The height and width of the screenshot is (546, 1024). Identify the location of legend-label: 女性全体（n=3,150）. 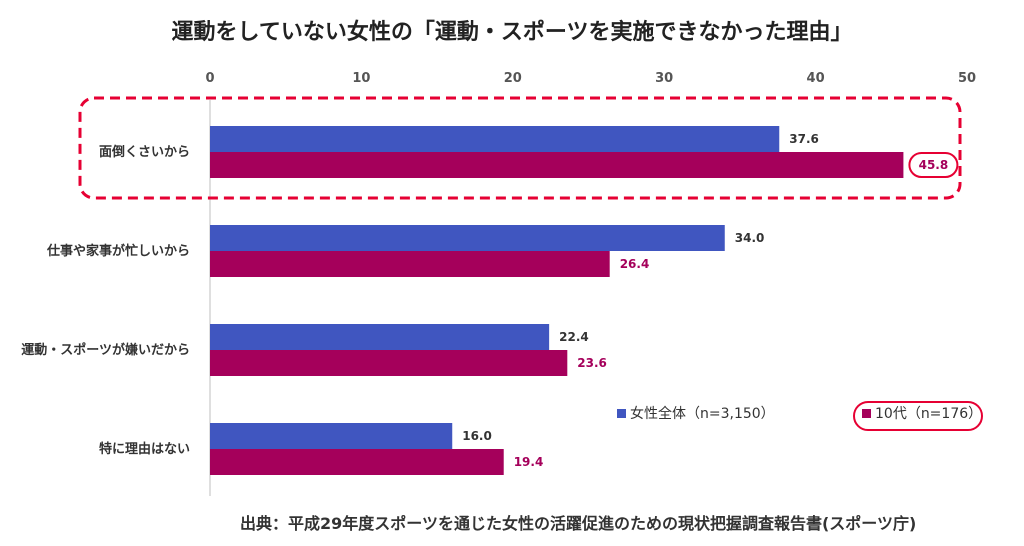
(702, 413).